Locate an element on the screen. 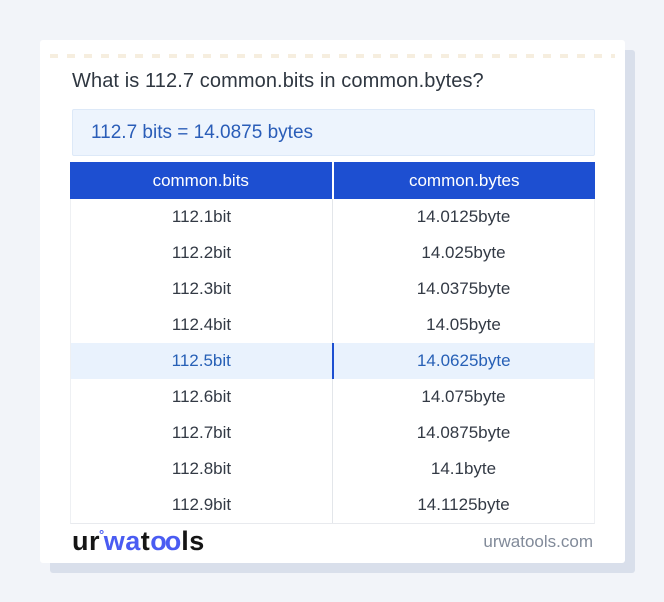 The width and height of the screenshot is (664, 602). table-cell-bits: 112.3bit is located at coordinates (202, 289).